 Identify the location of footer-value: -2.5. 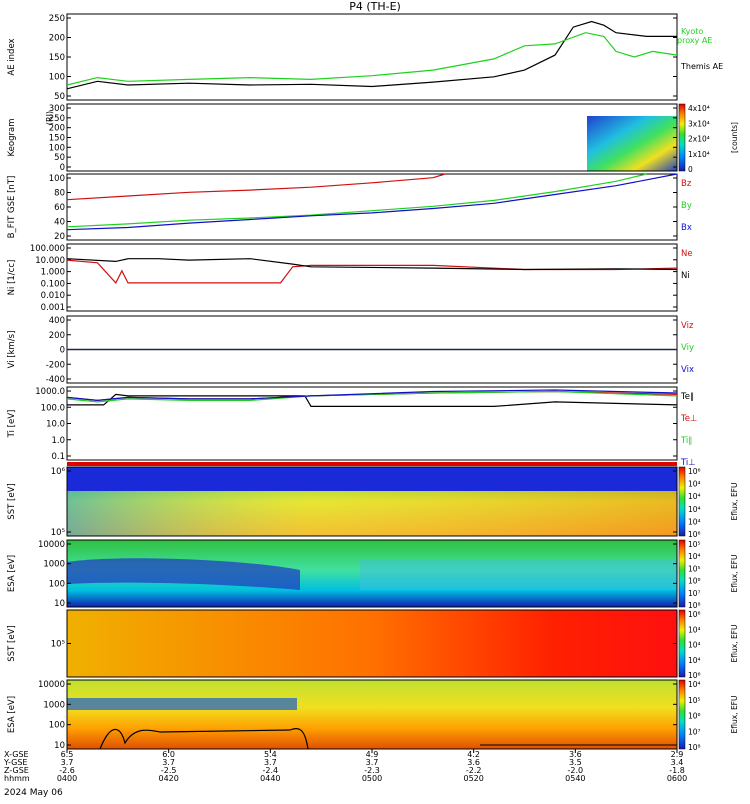
(169, 770).